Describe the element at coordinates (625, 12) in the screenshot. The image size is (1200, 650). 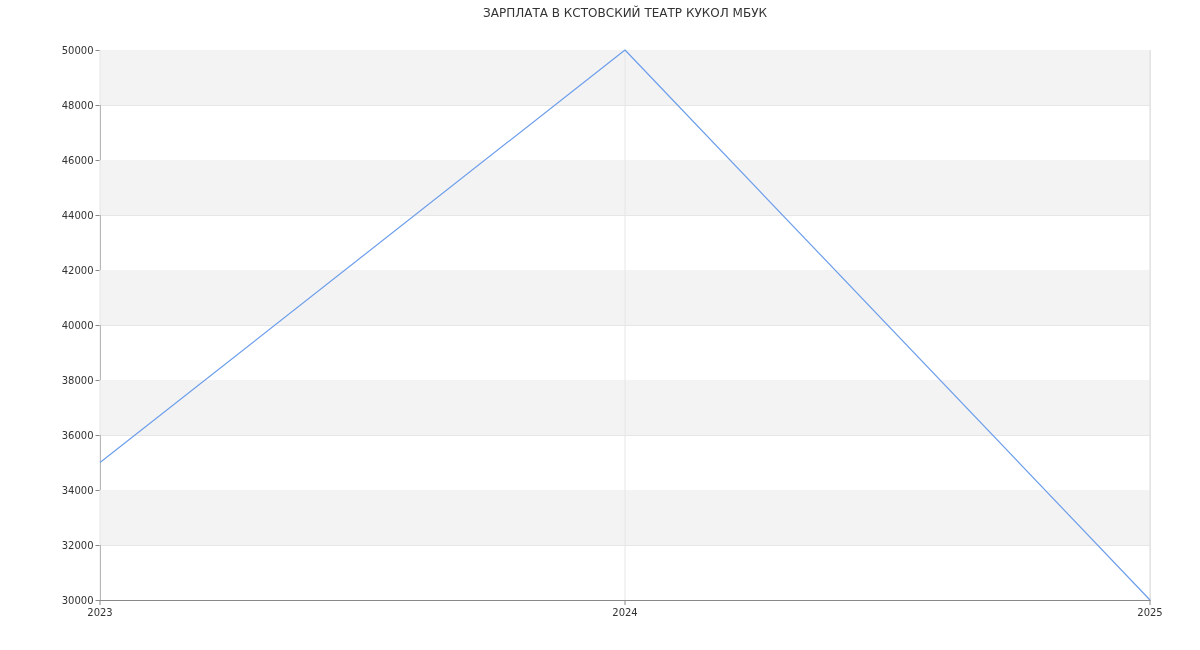
I see `chart-title: ЗАРПЛАТА В КСТОВСКИЙ ТЕАТР КУКОЛ МБУК` at that location.